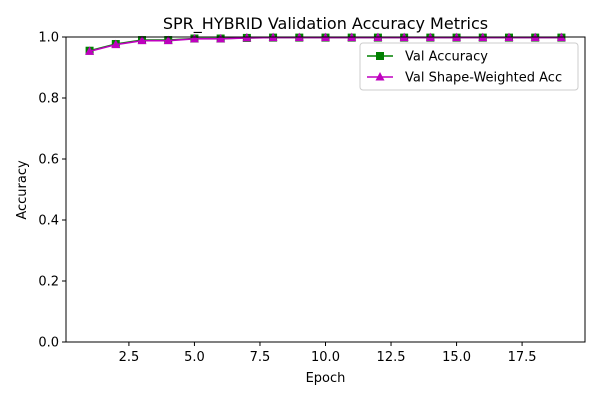 The height and width of the screenshot is (400, 600). Describe the element at coordinates (48, 221) in the screenshot. I see `y-tick-label-3: 0.4` at that location.